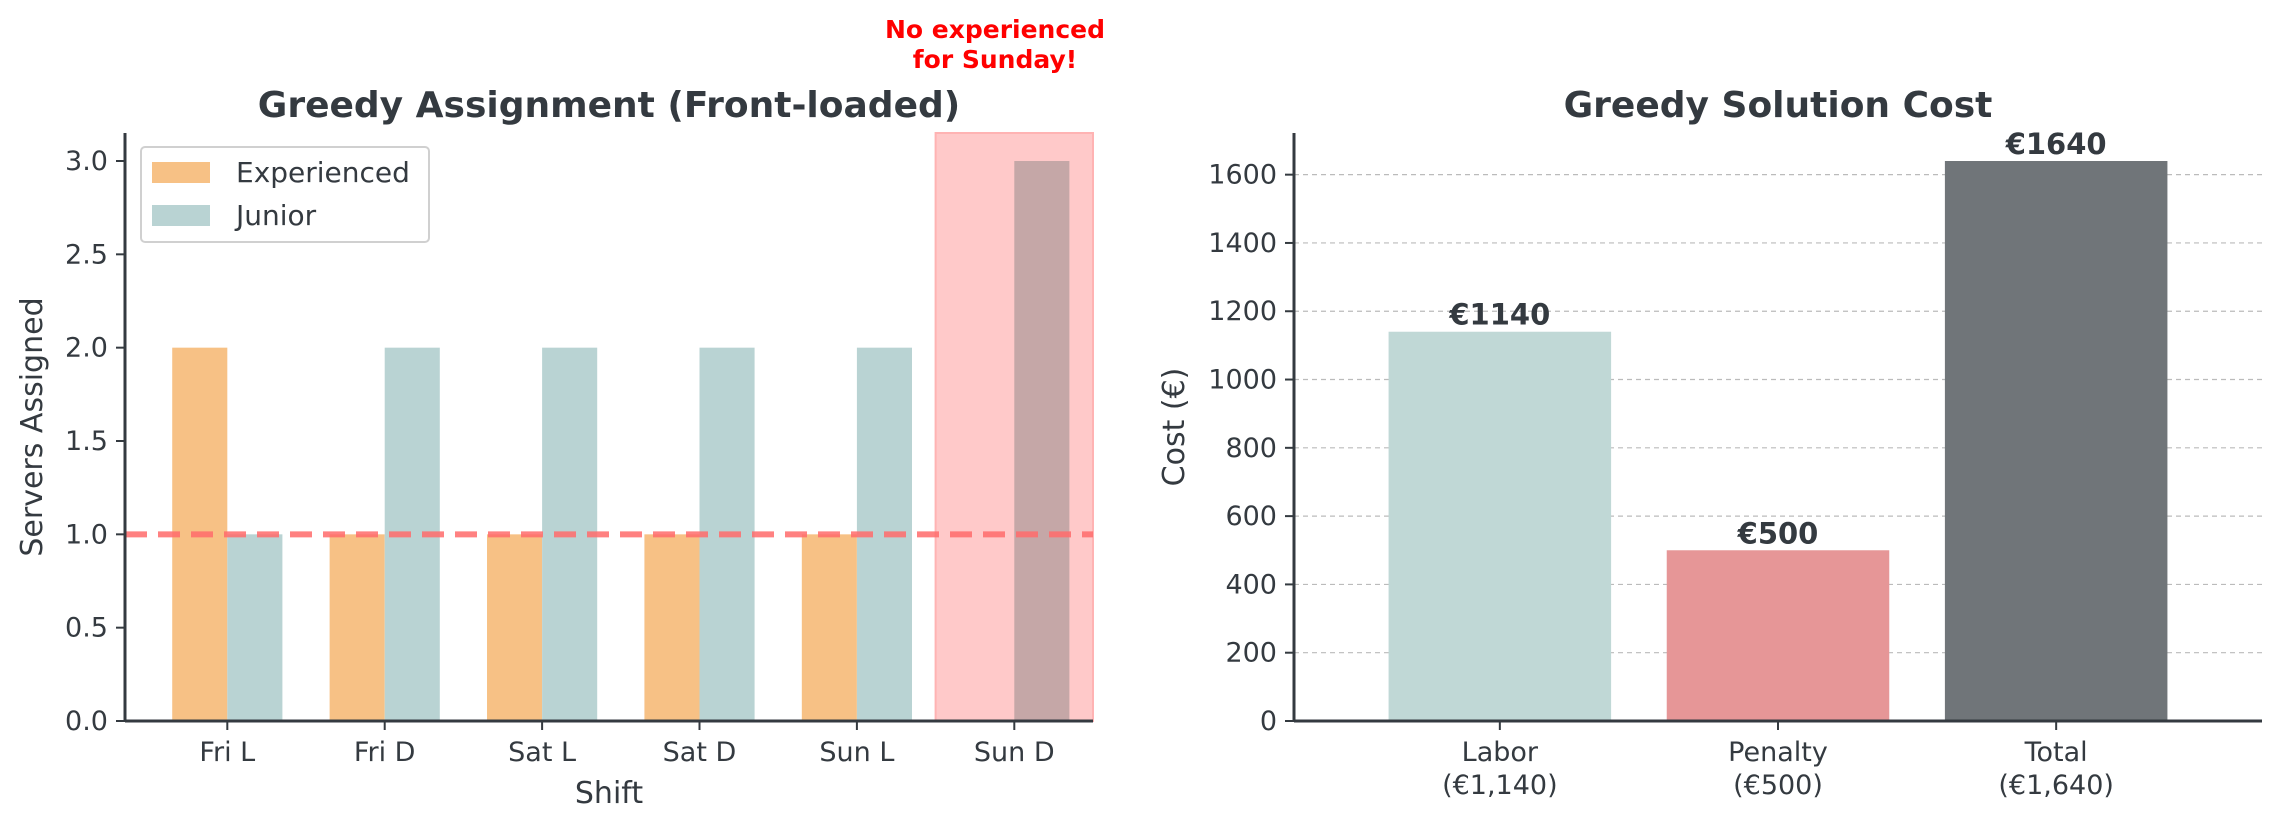 Image resolution: width=2279 pixels, height=829 pixels. What do you see at coordinates (1242, 380) in the screenshot?
I see `y-tick-label: 1000` at bounding box center [1242, 380].